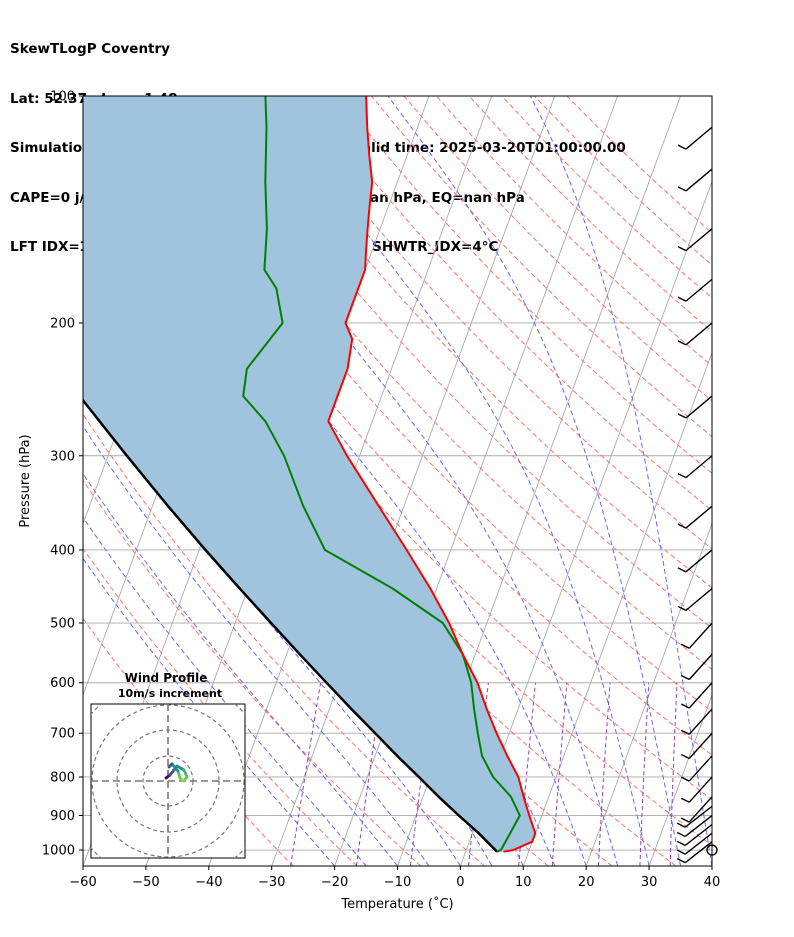 This screenshot has height=937, width=794. Describe the element at coordinates (697, 495) in the screenshot. I see `wind-barbs` at that location.